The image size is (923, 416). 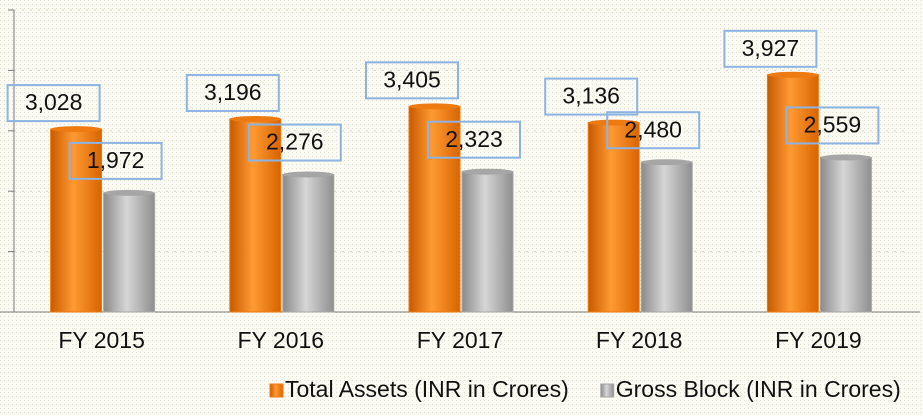 What do you see at coordinates (758, 389) in the screenshot?
I see `legend-label: Gross Block (INR in Crores)` at bounding box center [758, 389].